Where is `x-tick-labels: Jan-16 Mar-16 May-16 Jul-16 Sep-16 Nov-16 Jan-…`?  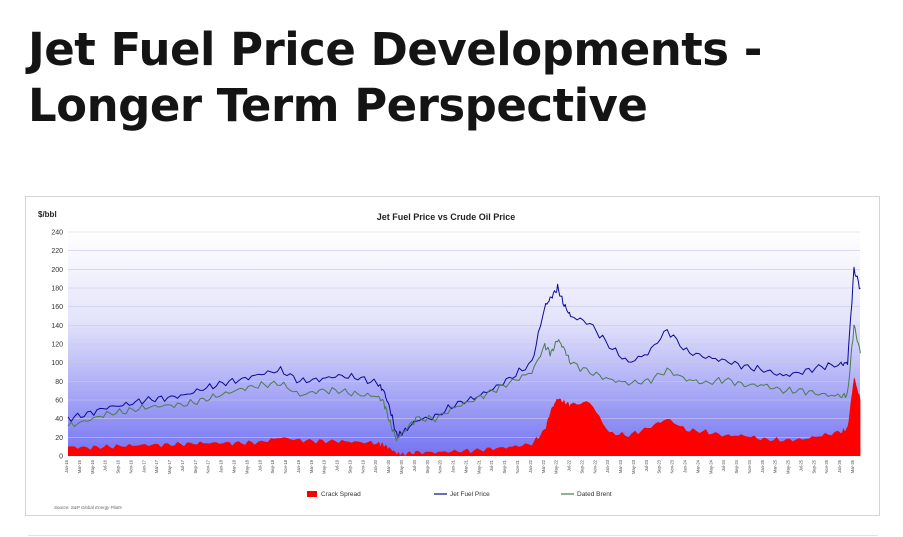
x-tick-labels: Jan-16 Mar-16 May-16 Jul-16 Sep-16 Nov-16 Jan-… is located at coordinates (459, 466).